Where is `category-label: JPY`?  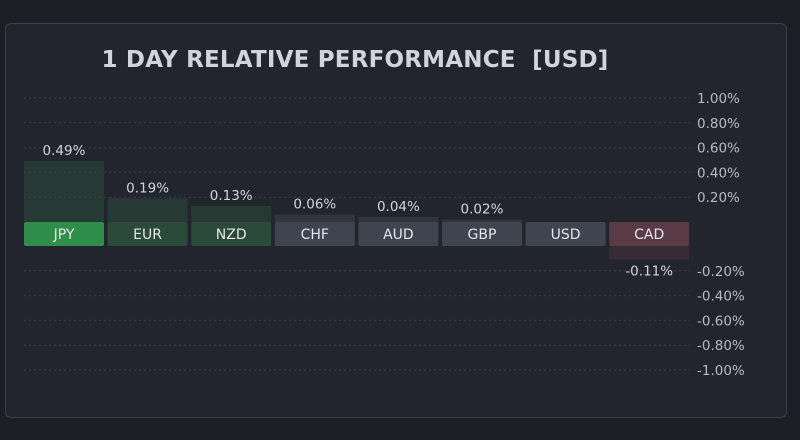
category-label: JPY is located at coordinates (64, 235).